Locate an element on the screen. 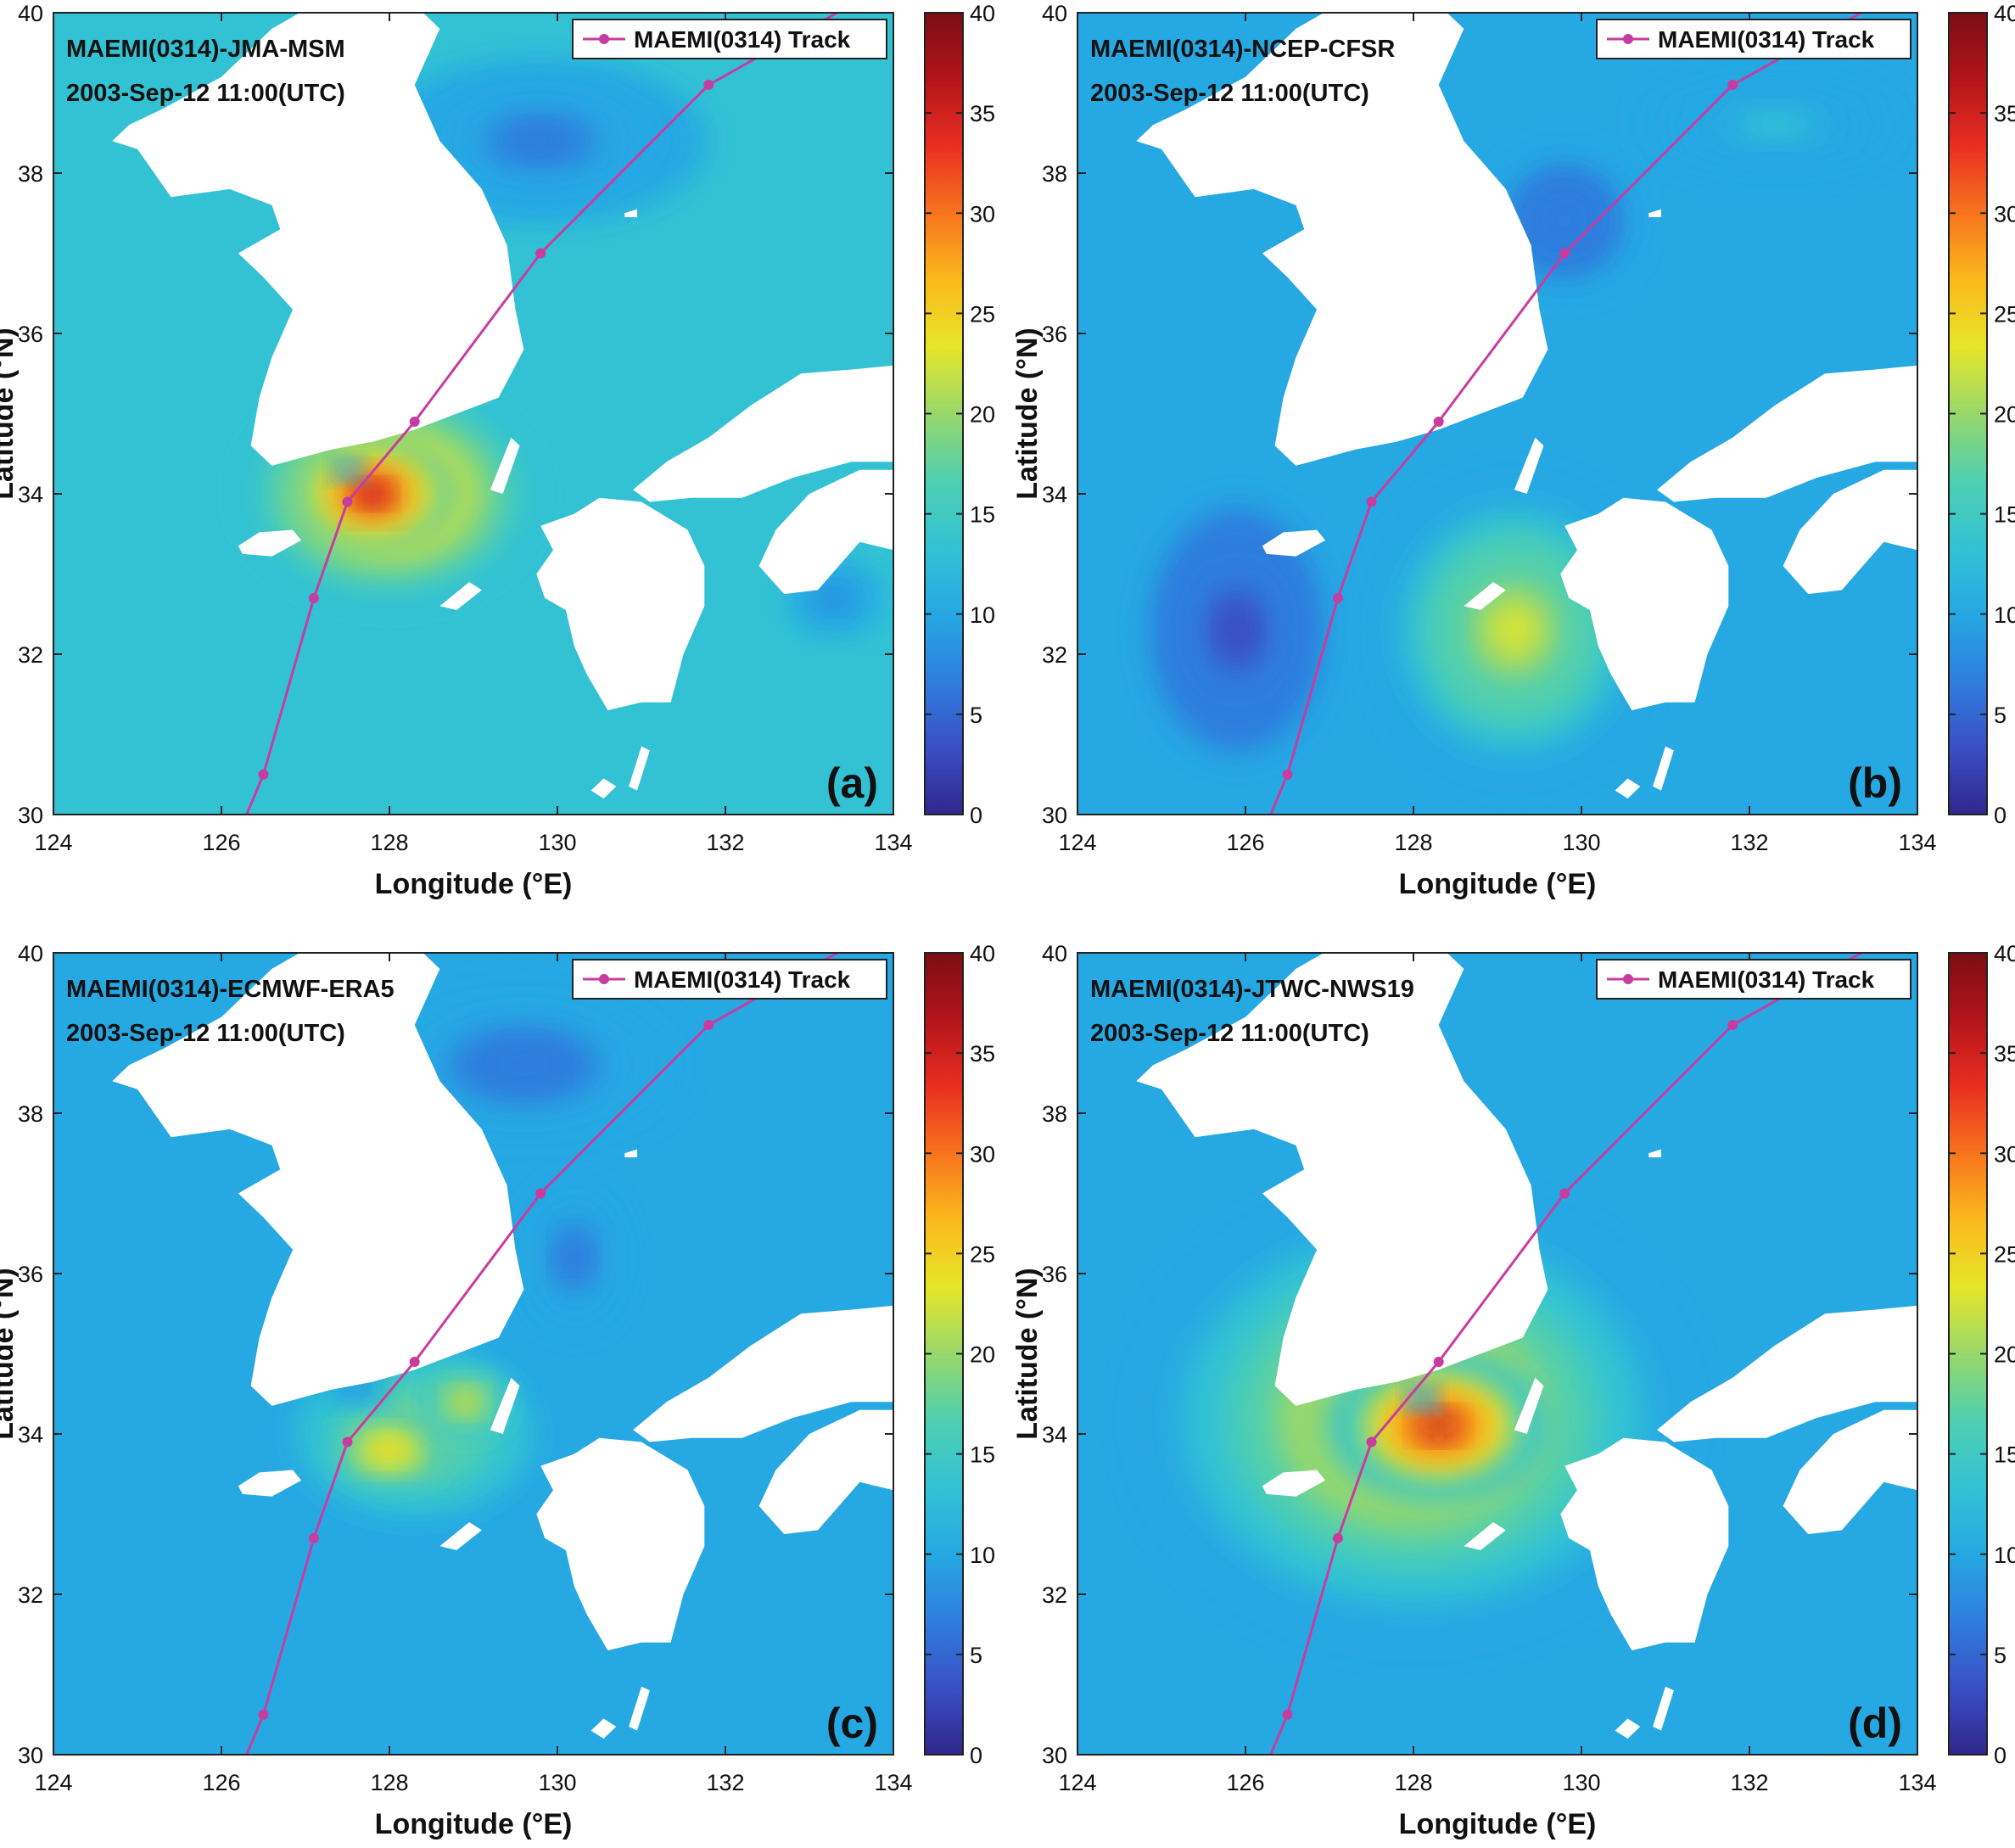 This screenshot has width=2015, height=1848. panel-title: MAEMI(0314)-JMA-MSM is located at coordinates (205, 49).